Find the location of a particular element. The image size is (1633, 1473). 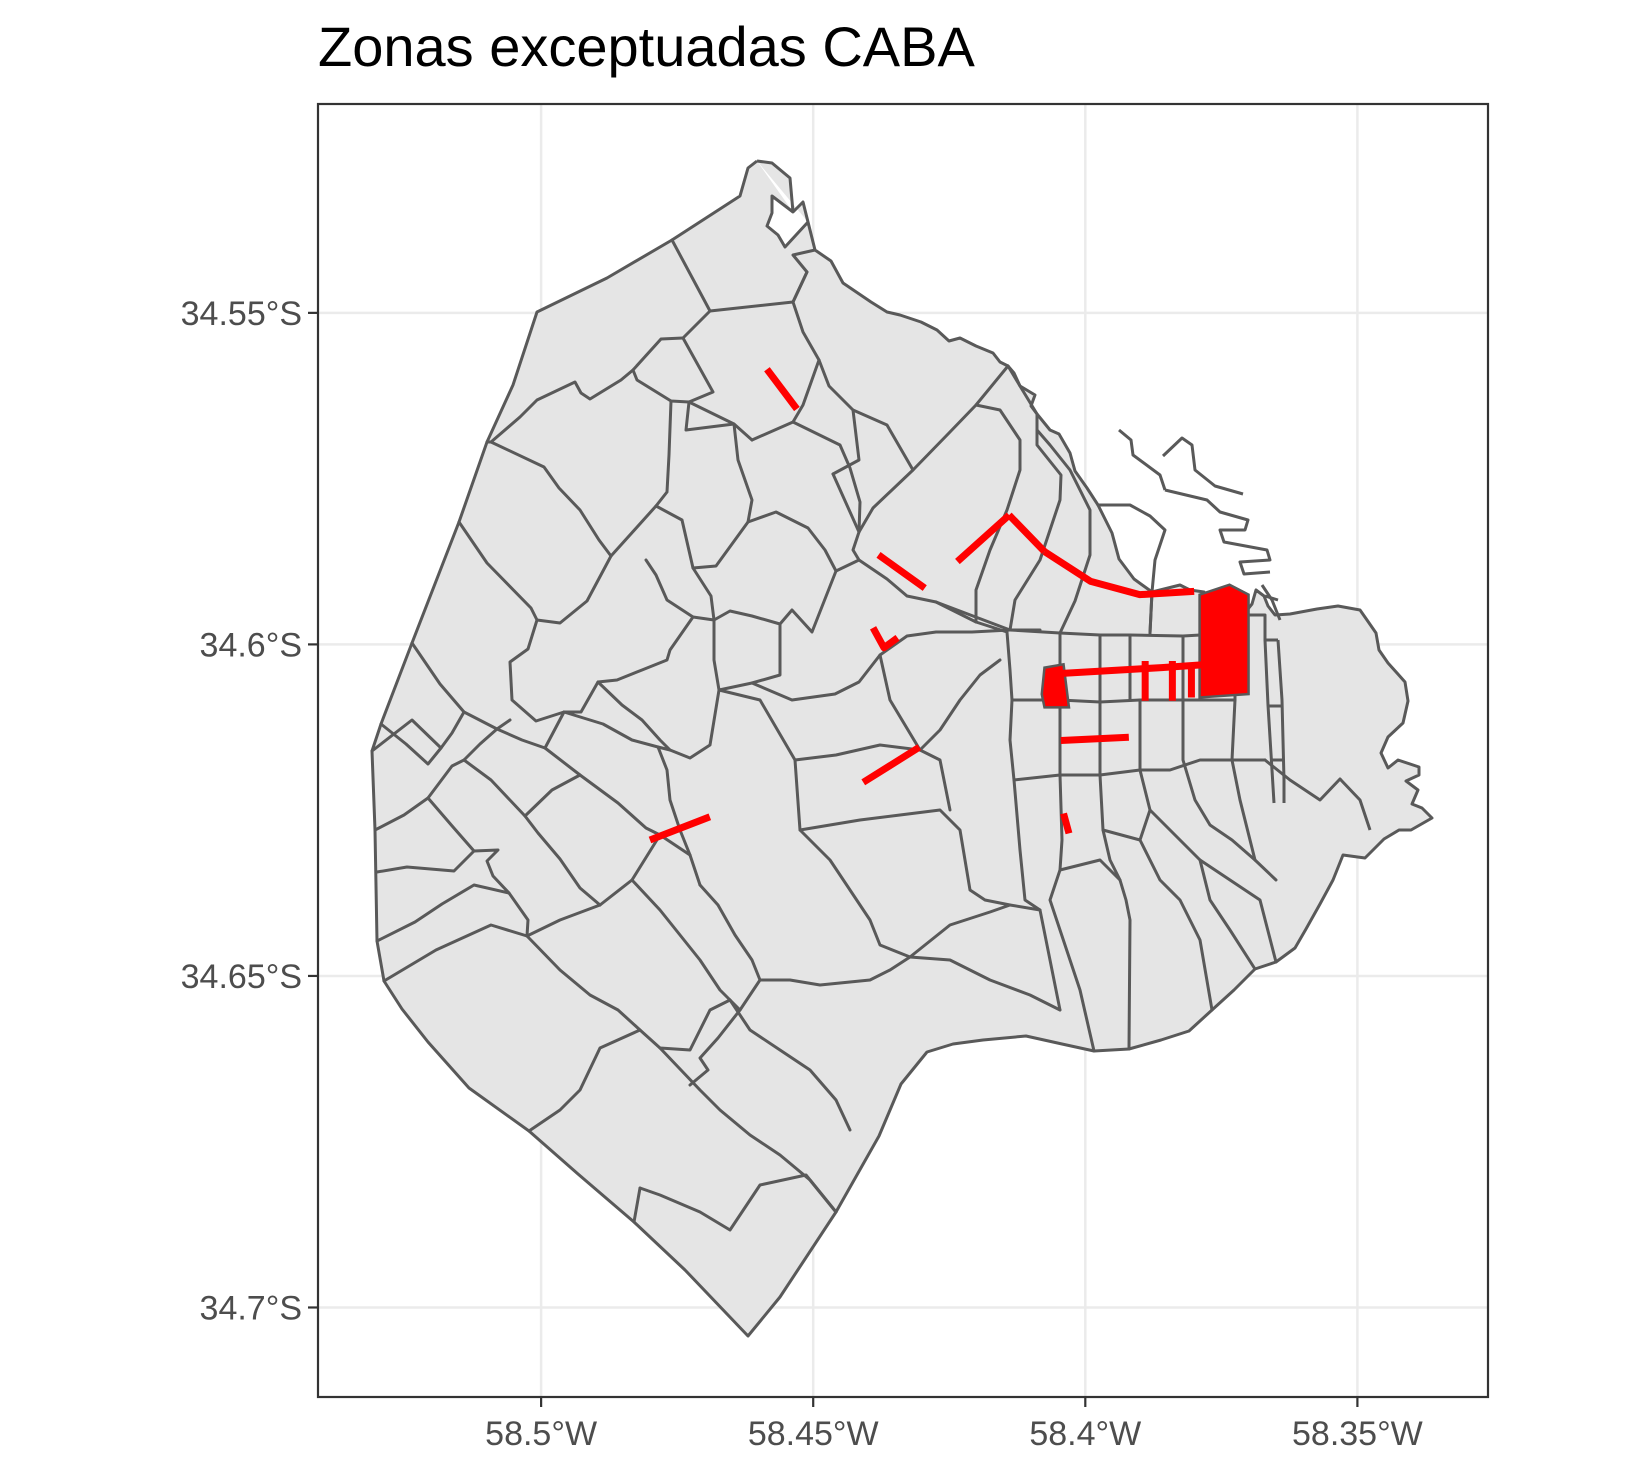

port-docks is located at coordinates (1245, 629).